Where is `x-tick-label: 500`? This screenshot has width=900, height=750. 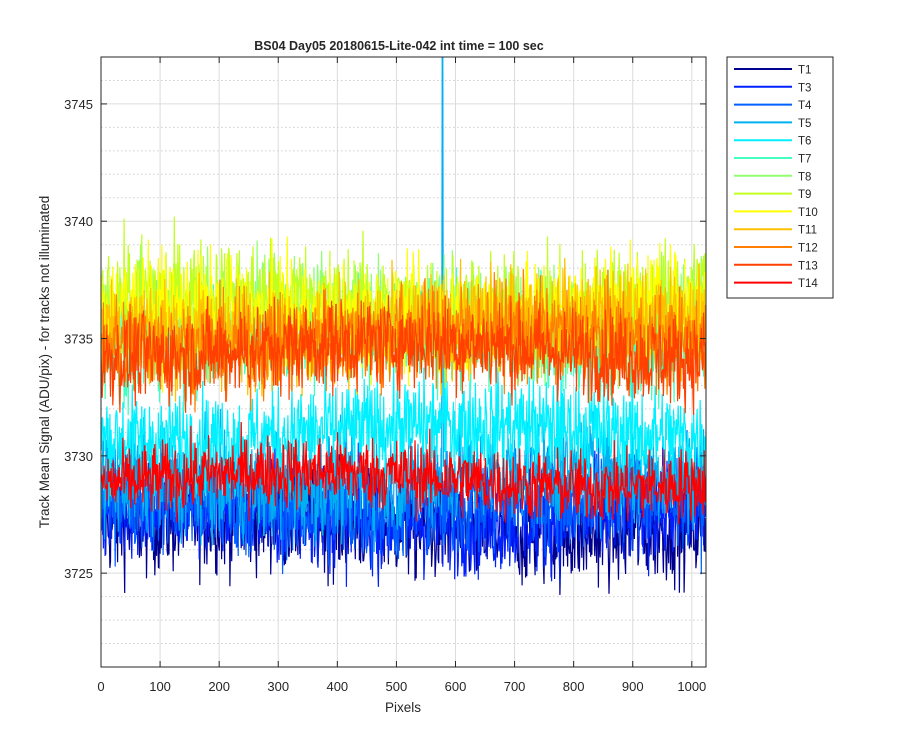
x-tick-label: 500 is located at coordinates (397, 686).